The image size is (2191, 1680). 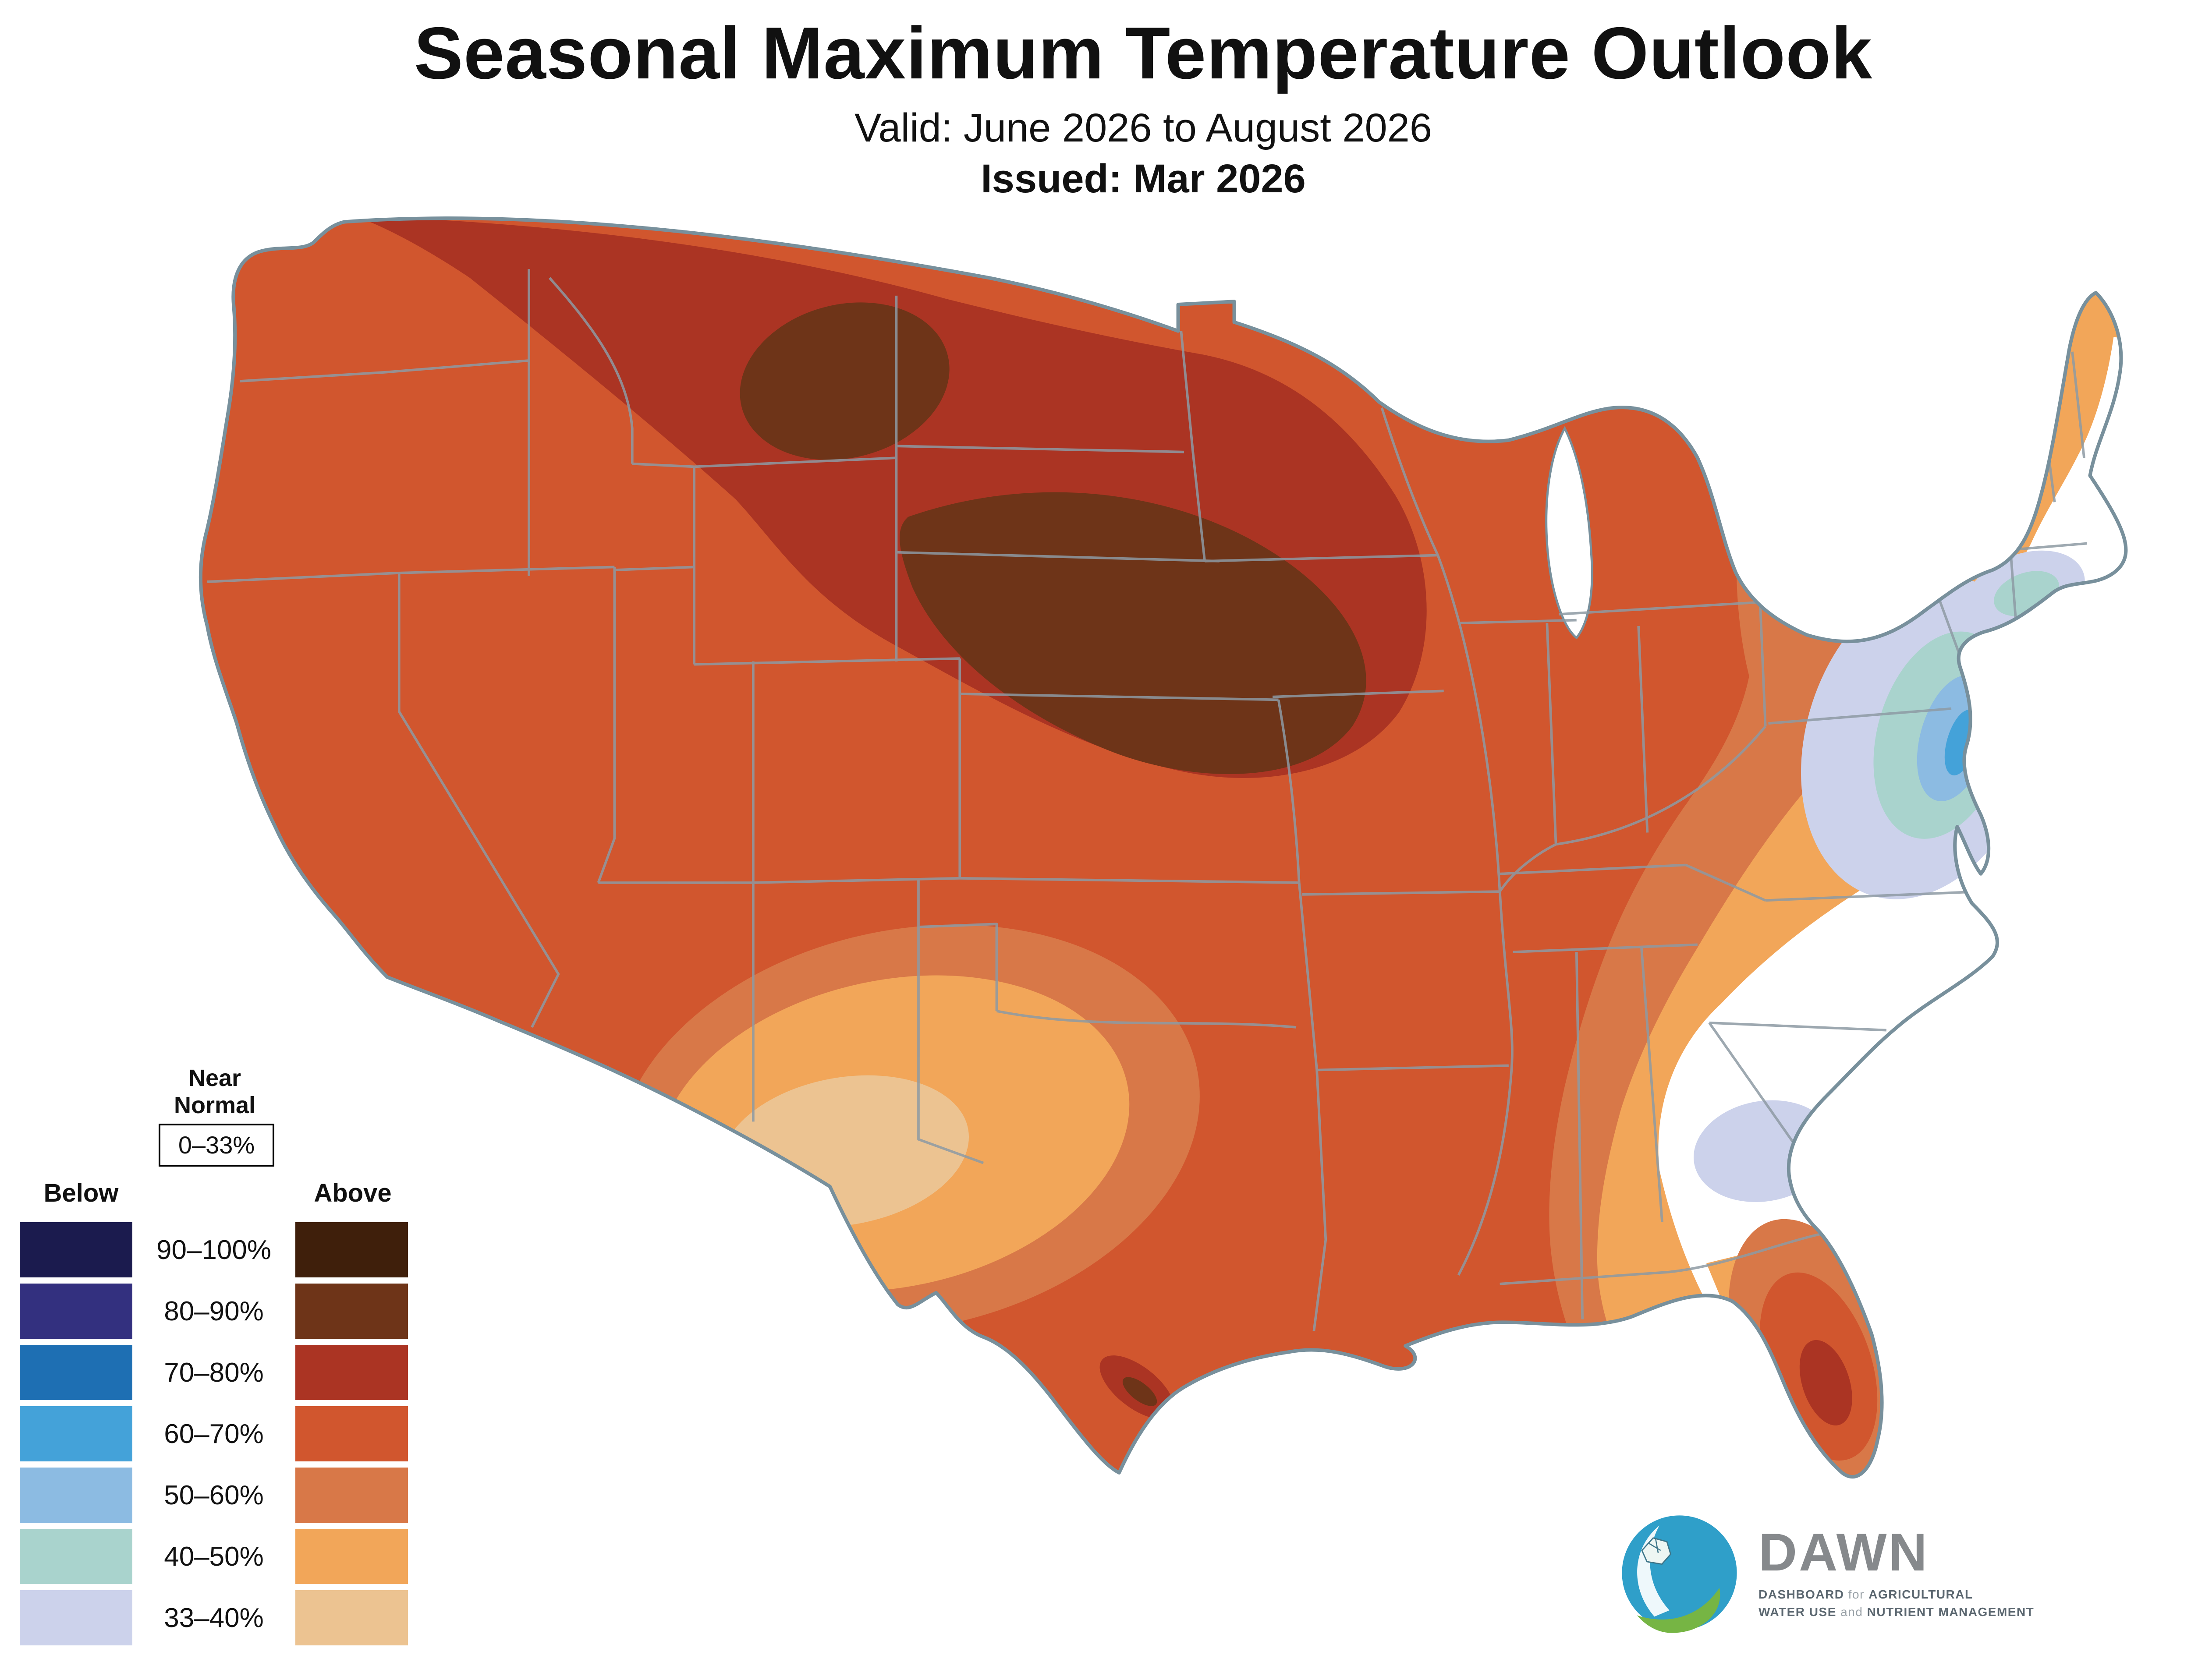 I want to click on tagline-nutrient-management: NUTRIENT MANAGEMENT, so click(x=1951, y=1612).